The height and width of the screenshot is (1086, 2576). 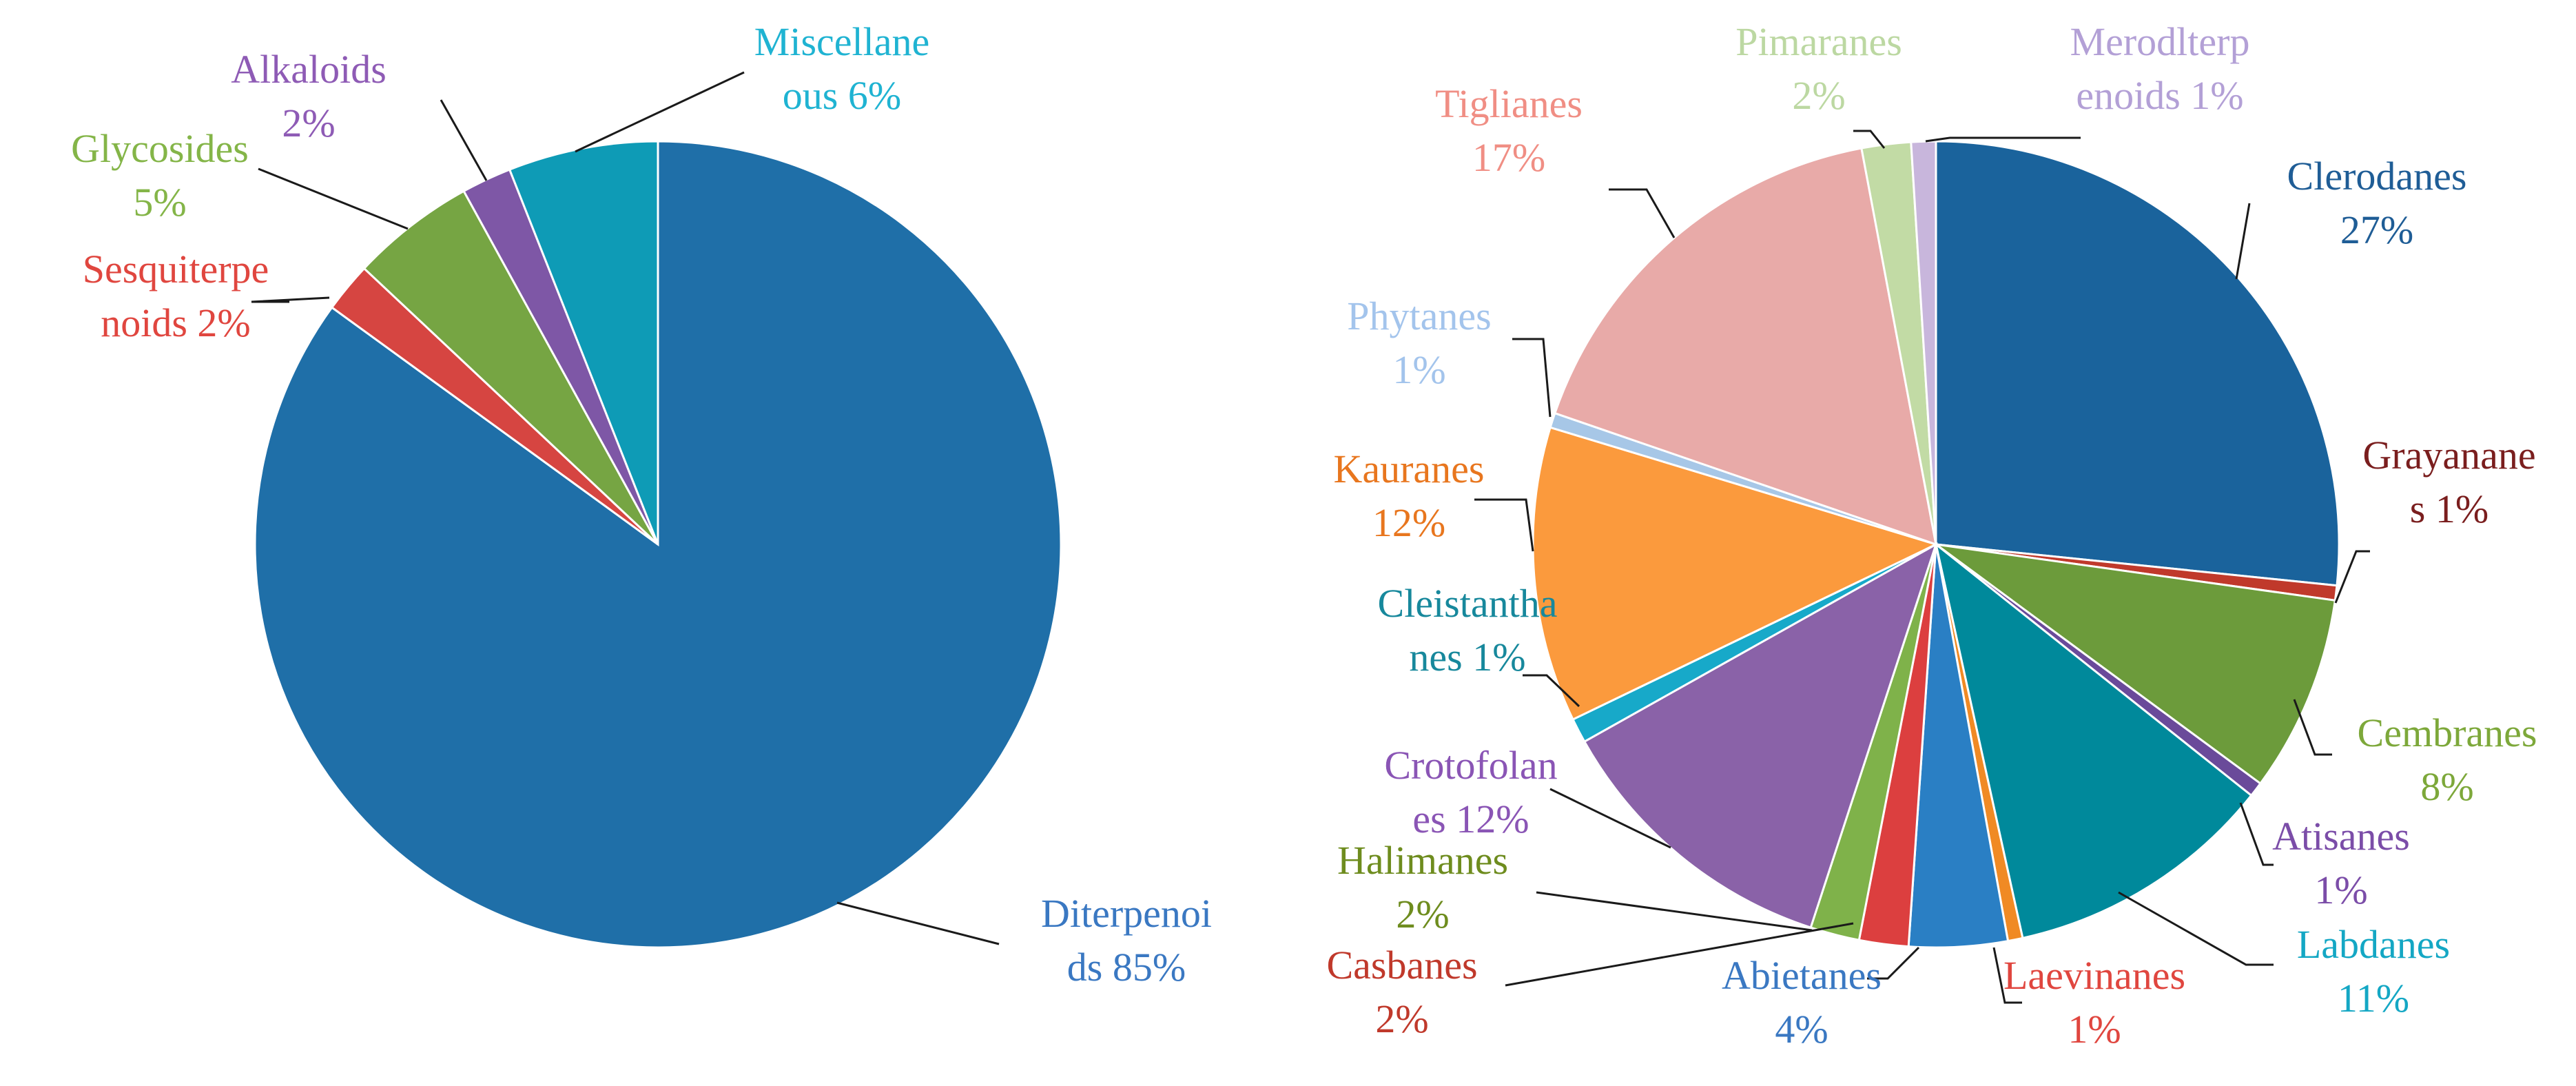 What do you see at coordinates (1504, 525) in the screenshot?
I see `leader-line-kauranes` at bounding box center [1504, 525].